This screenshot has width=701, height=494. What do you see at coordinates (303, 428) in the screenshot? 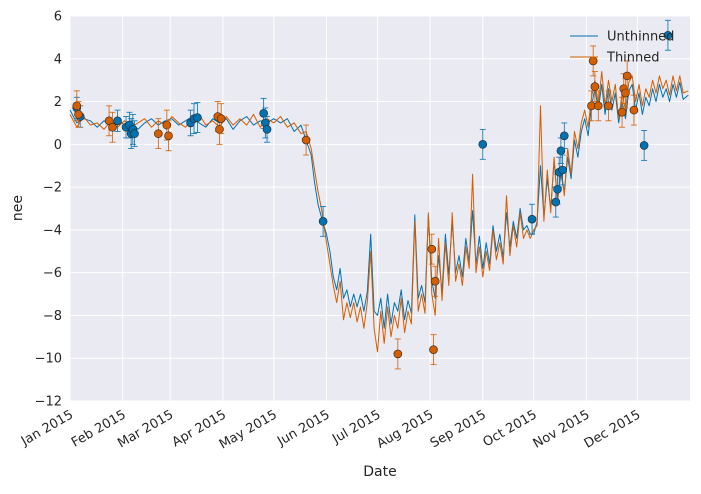
I see `x-tick-label: Jun 2015` at bounding box center [303, 428].